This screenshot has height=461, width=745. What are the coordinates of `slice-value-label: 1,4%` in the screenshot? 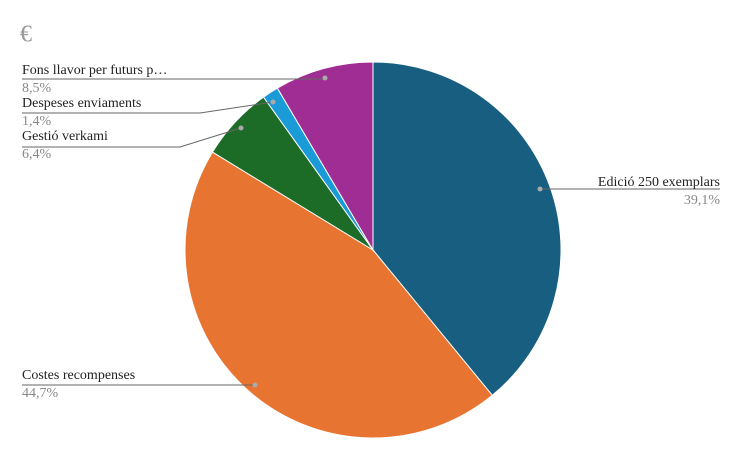 It's located at (37, 121).